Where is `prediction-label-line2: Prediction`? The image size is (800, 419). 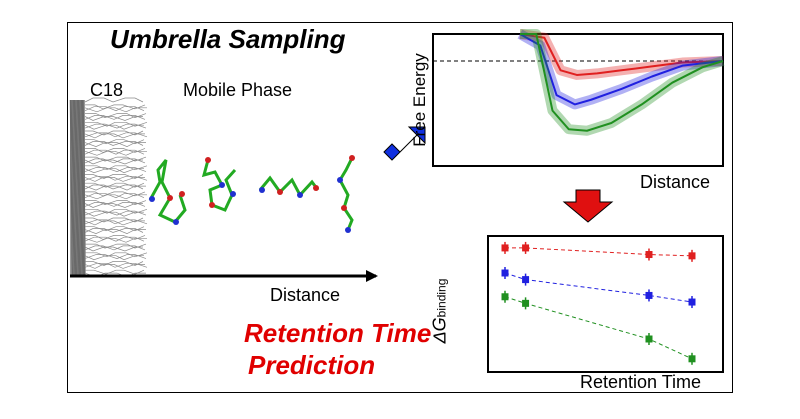
prediction-label-line2: Prediction is located at coordinates (312, 365).